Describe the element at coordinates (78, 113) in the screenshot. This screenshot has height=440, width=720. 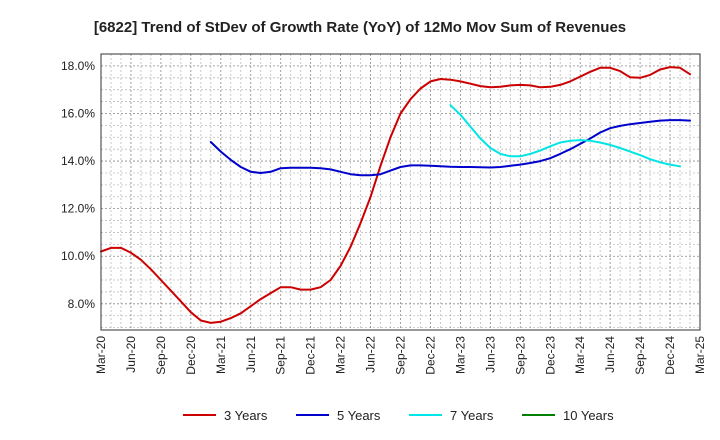
I see `y-tick-label: 16.0%` at that location.